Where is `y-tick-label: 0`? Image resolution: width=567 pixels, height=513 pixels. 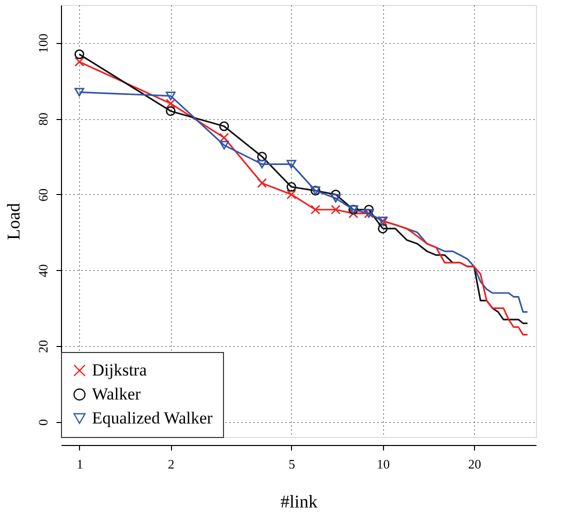
y-tick-label: 0 is located at coordinates (43, 422).